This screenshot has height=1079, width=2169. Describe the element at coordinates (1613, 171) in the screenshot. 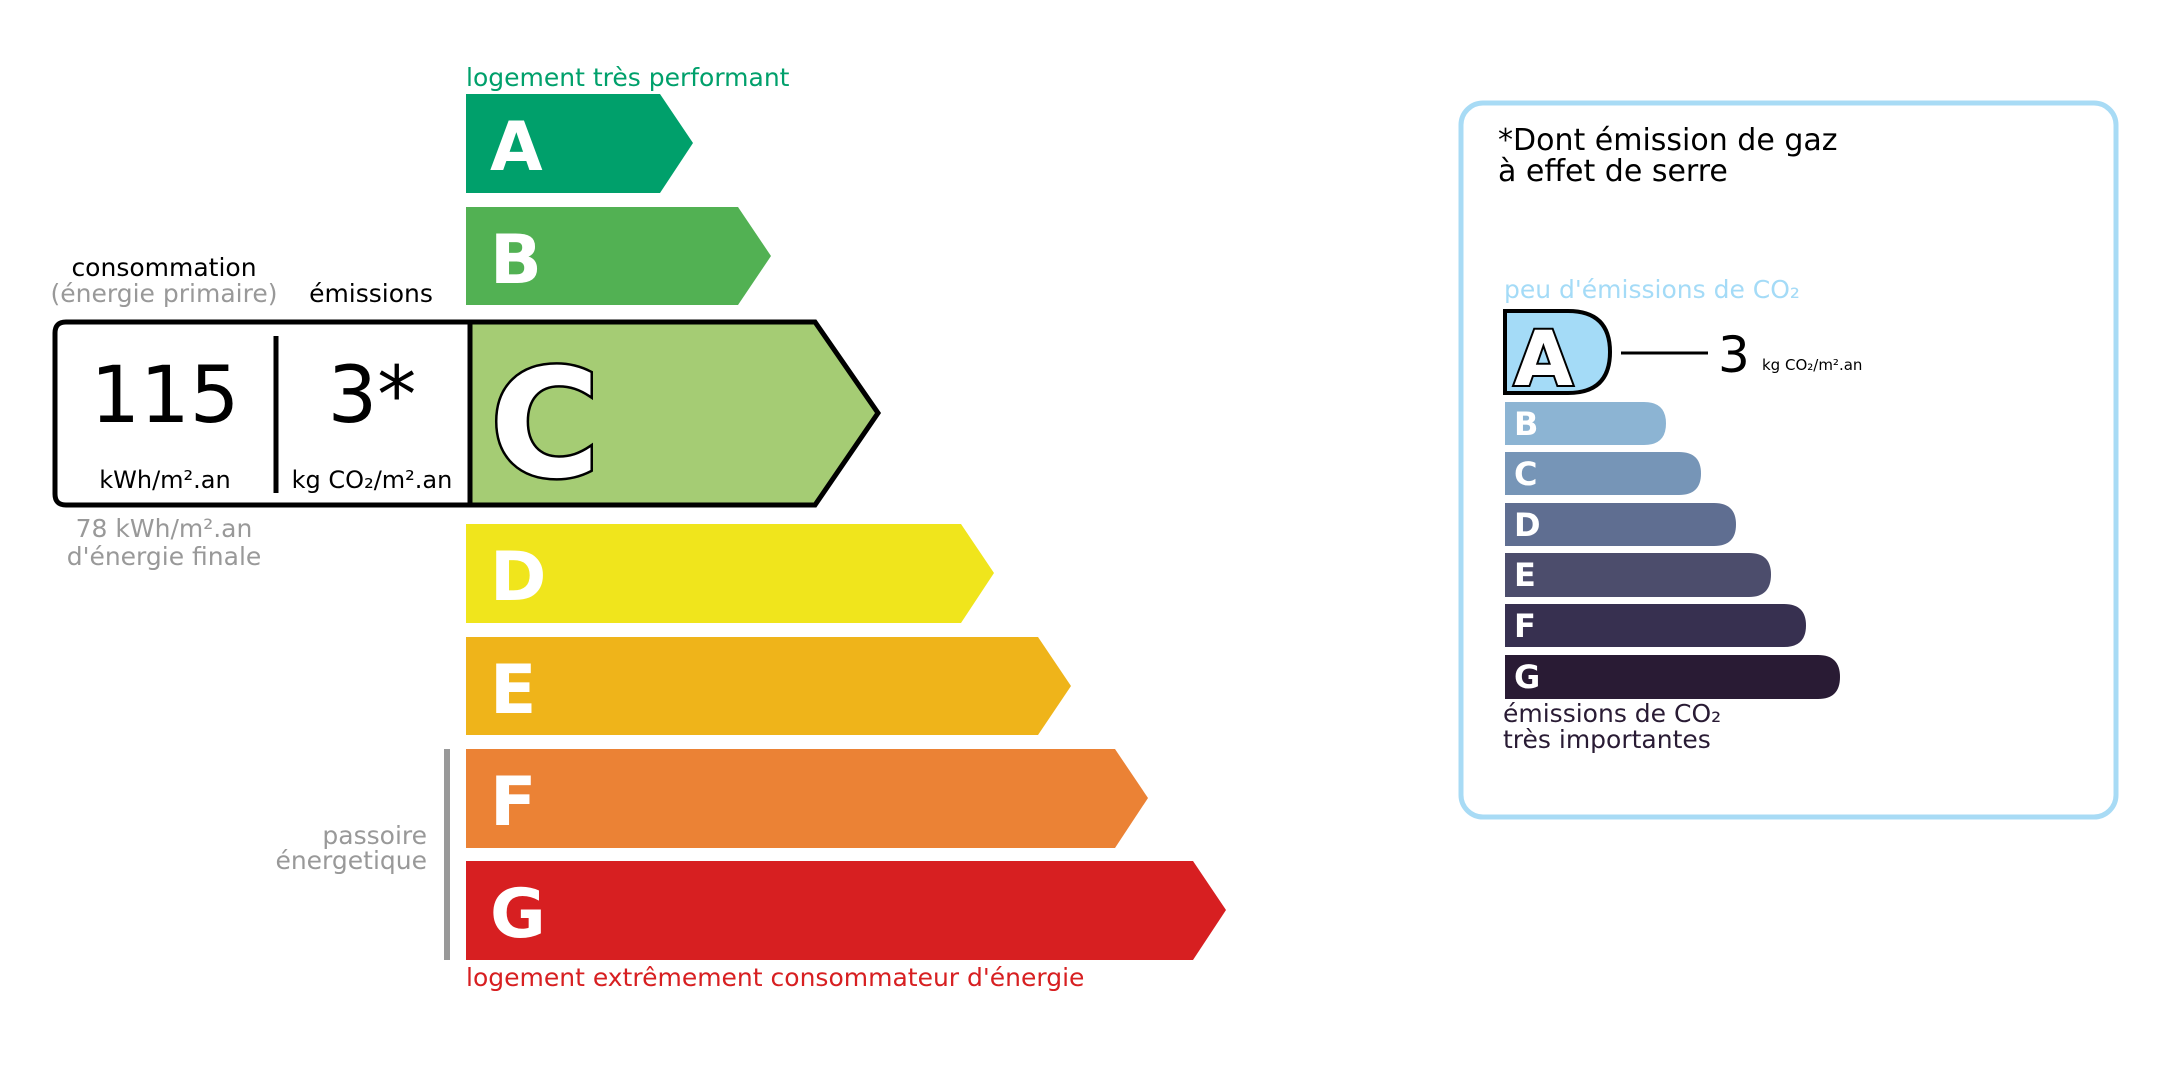

I see `ghg-title-2: à effet de serre` at that location.